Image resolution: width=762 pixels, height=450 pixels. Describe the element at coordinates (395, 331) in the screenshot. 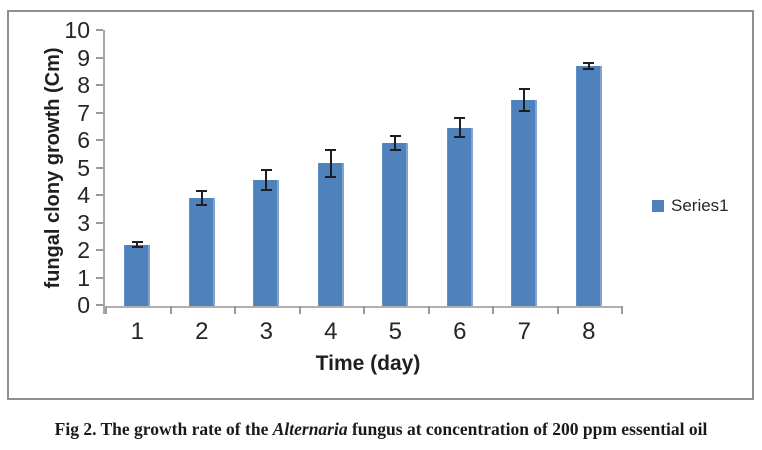

I see `x-tick-label-5: 5` at that location.